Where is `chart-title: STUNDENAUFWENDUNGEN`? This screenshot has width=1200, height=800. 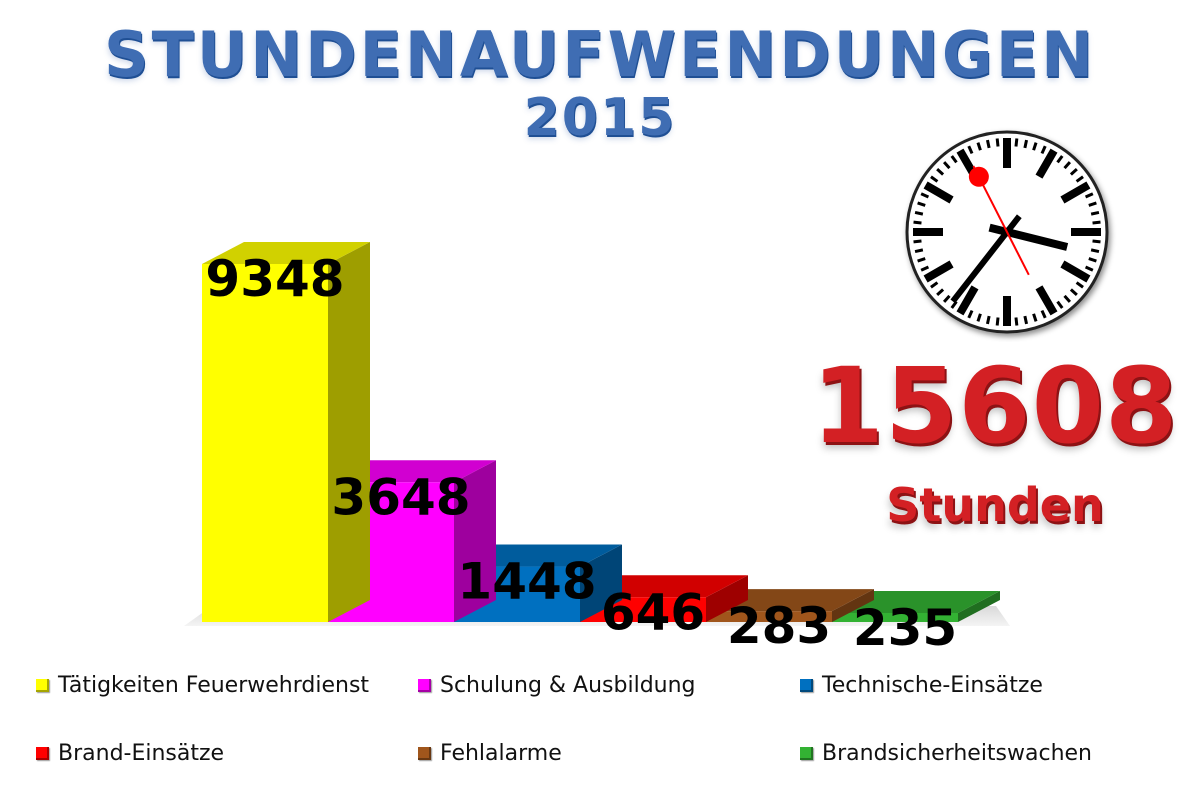
chart-title: STUNDENAUFWENDUNGEN is located at coordinates (600, 54).